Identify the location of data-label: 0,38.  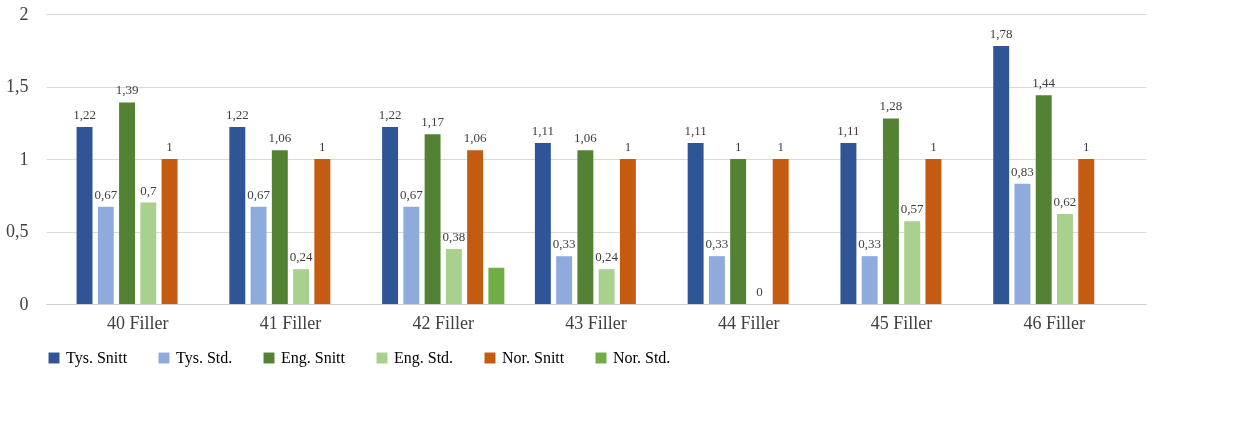
(454, 236).